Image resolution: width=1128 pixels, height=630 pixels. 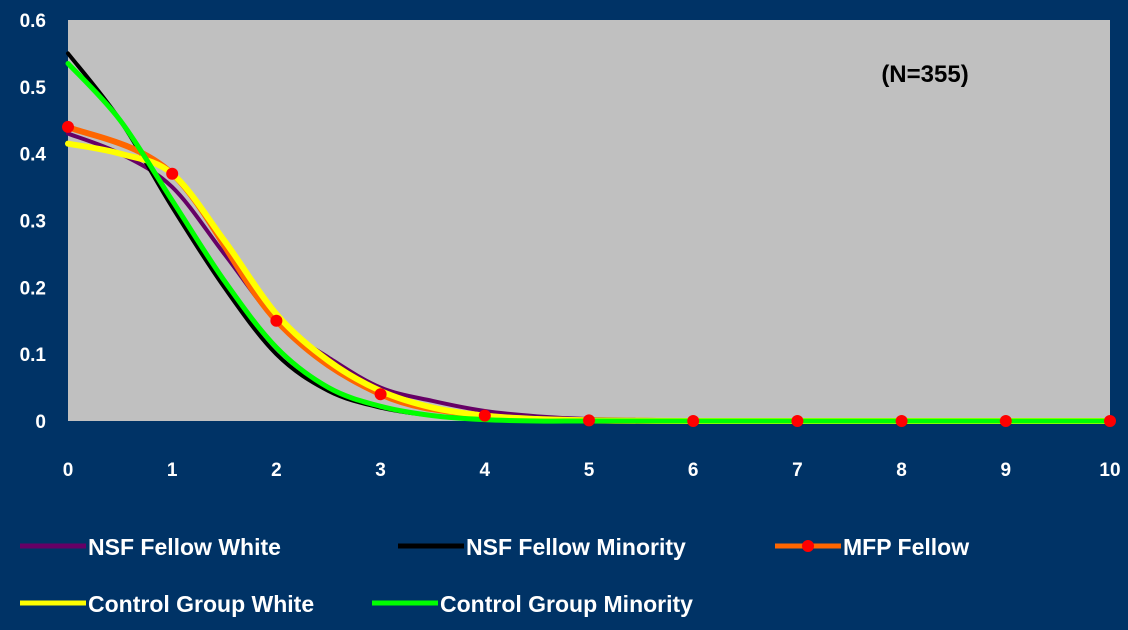 I want to click on x-tick-label: 6, so click(x=693, y=470).